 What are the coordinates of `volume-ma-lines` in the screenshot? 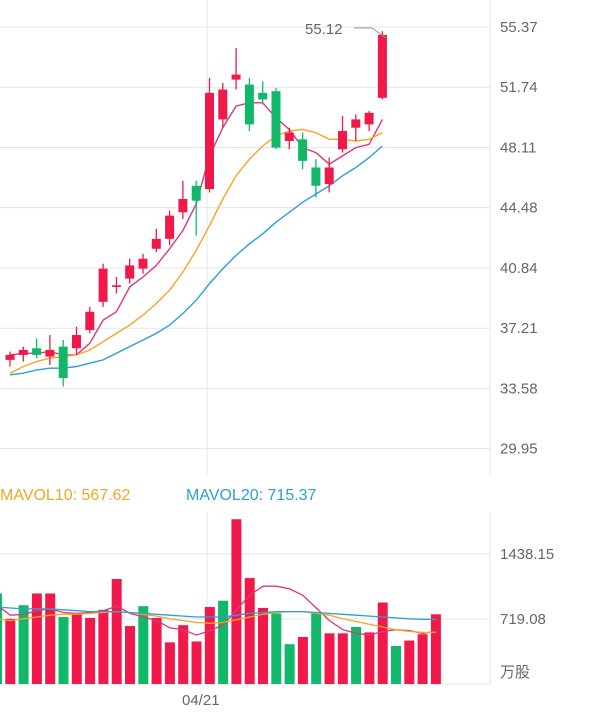 It's located at (218, 610).